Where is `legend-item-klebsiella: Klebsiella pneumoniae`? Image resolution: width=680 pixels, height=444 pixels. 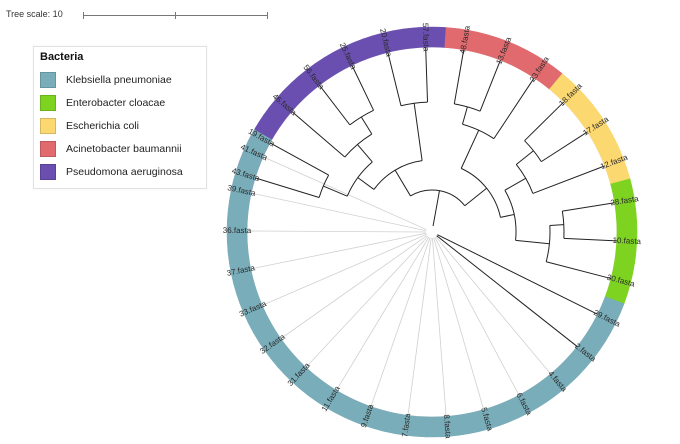 legend-item-klebsiella: Klebsiella pneumoniae is located at coordinates (120, 79).